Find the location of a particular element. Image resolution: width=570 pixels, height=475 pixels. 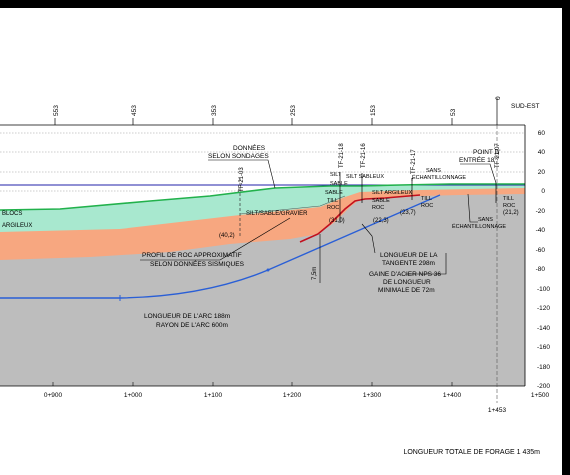

top-station-ticks is located at coordinates (276, 111).